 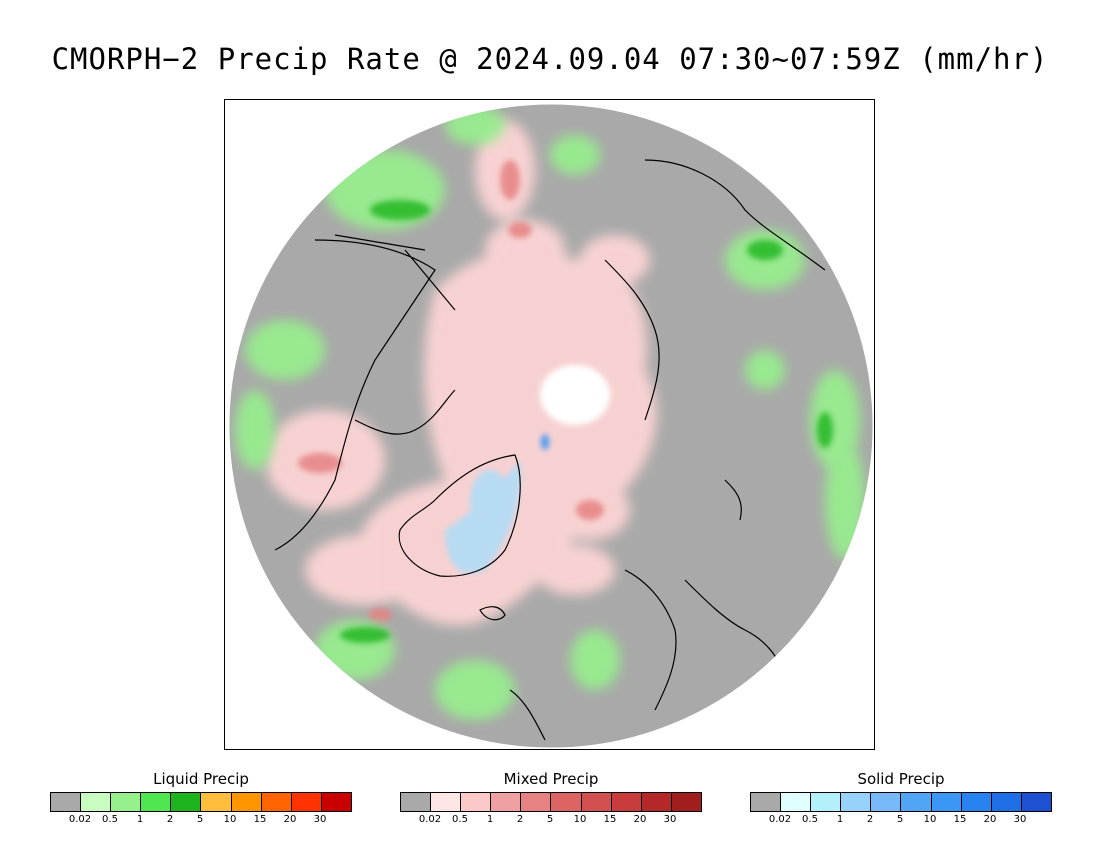 What do you see at coordinates (901, 779) in the screenshot?
I see `legend-title: Solid Precip` at bounding box center [901, 779].